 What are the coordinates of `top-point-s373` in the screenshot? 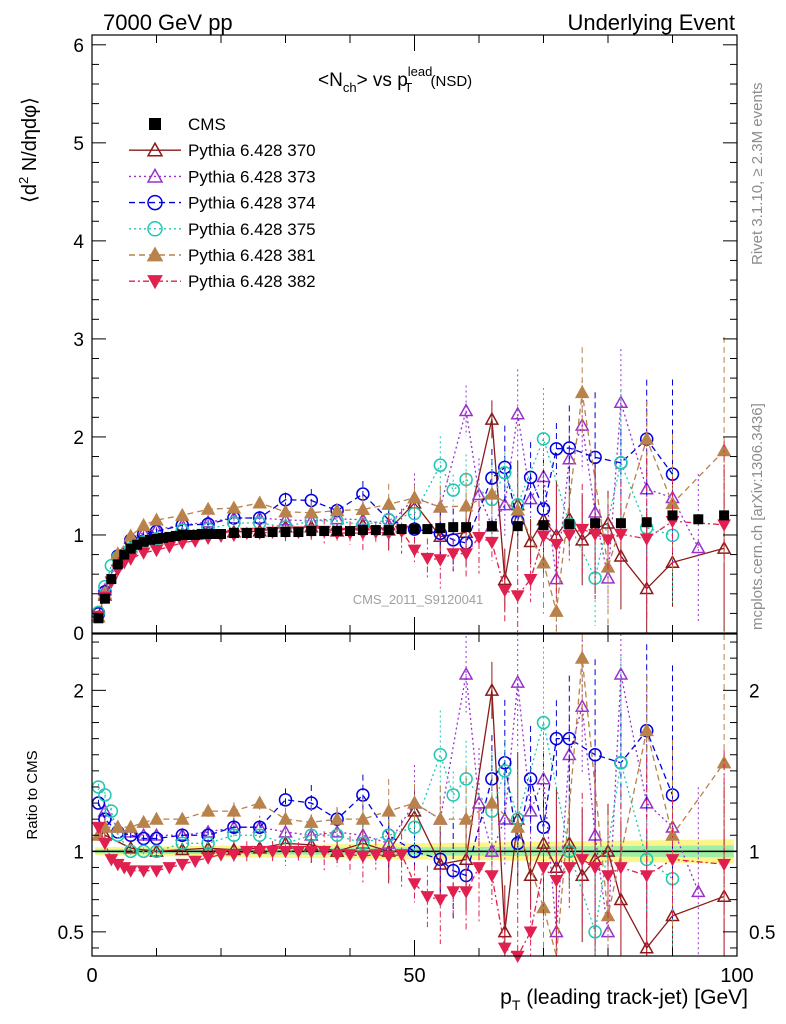 It's located at (337, 518).